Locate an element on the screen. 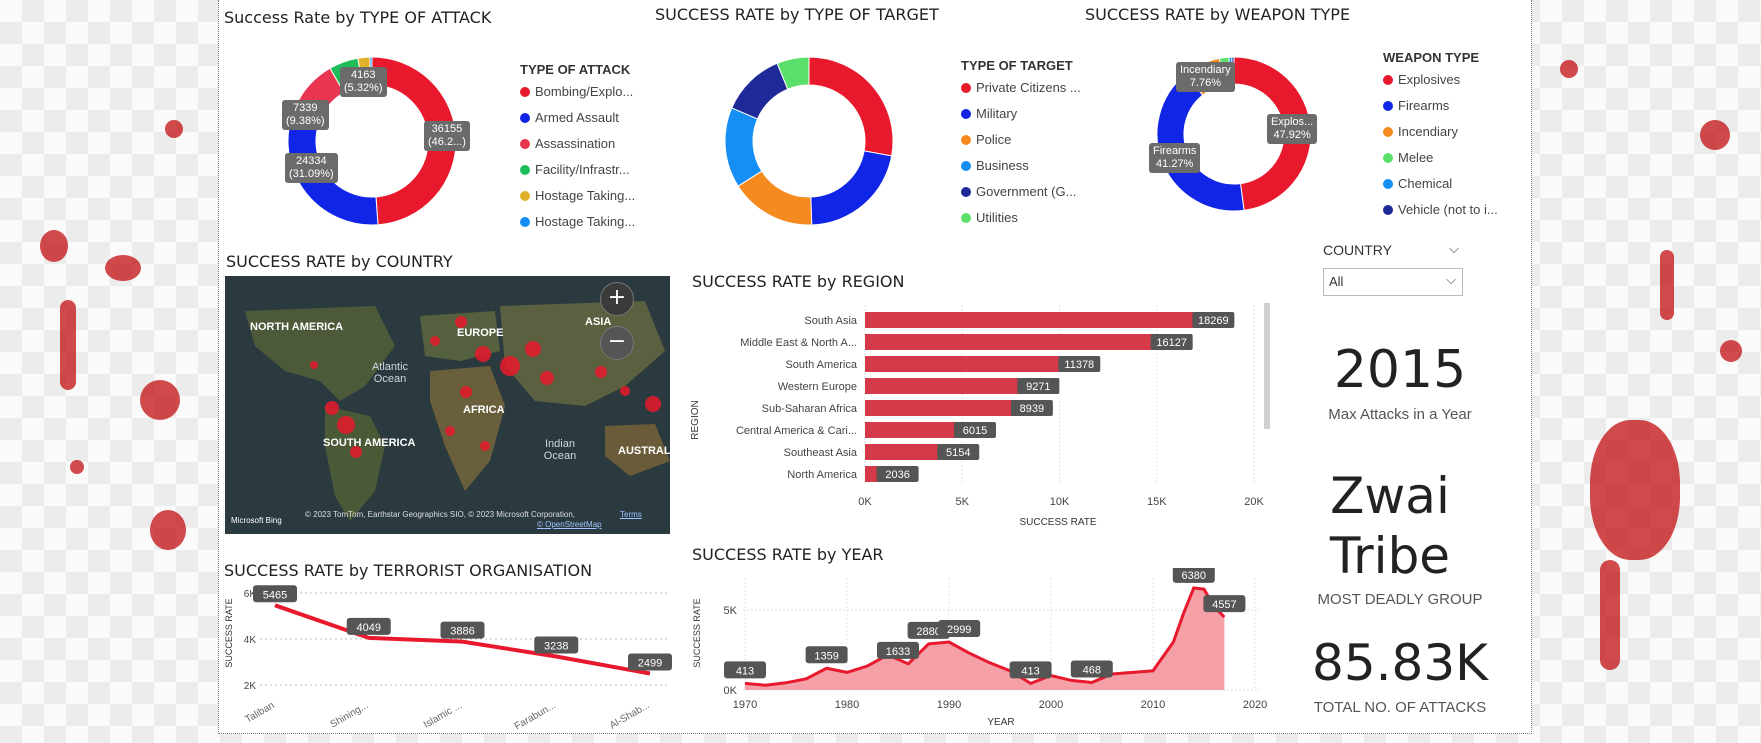 This screenshot has width=1761, height=743. legend-item: Armed Assault is located at coordinates (569, 117).